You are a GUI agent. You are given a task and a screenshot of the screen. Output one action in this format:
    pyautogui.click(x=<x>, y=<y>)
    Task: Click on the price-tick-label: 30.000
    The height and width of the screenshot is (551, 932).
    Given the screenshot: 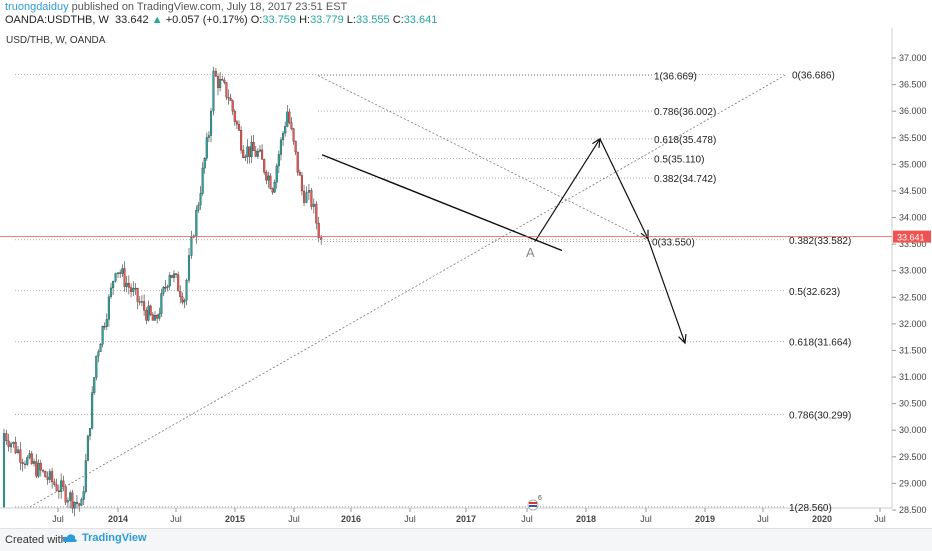 What is the action you would take?
    pyautogui.click(x=913, y=430)
    